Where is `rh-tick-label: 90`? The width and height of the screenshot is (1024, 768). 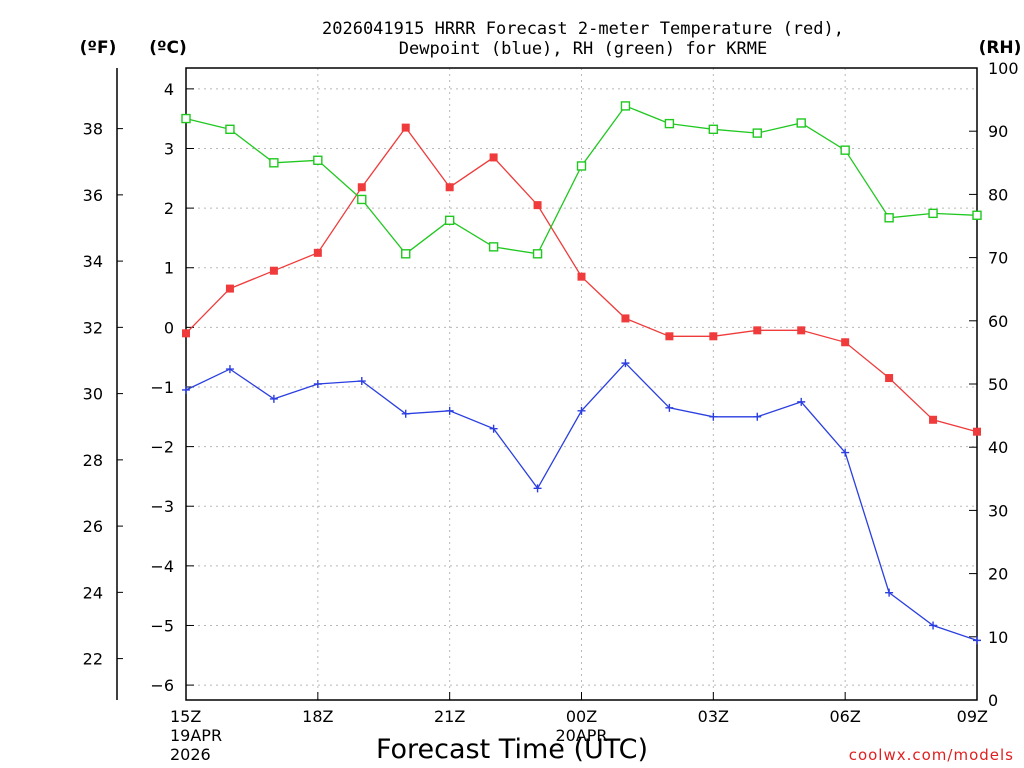
rh-tick-label: 90 is located at coordinates (998, 131).